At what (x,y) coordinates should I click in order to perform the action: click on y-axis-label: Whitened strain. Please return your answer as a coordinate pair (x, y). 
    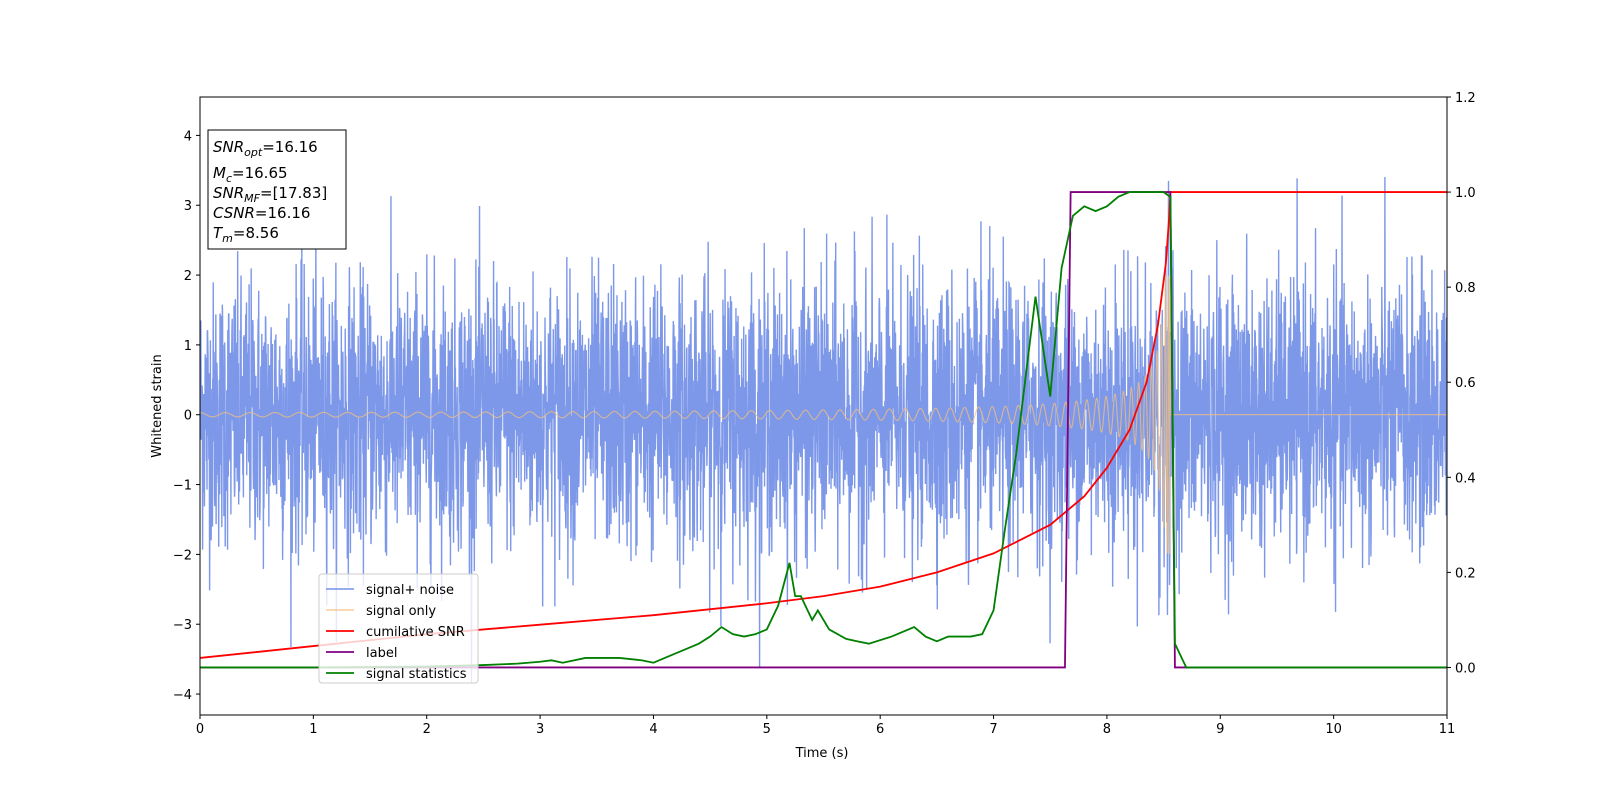
    Looking at the image, I should click on (157, 405).